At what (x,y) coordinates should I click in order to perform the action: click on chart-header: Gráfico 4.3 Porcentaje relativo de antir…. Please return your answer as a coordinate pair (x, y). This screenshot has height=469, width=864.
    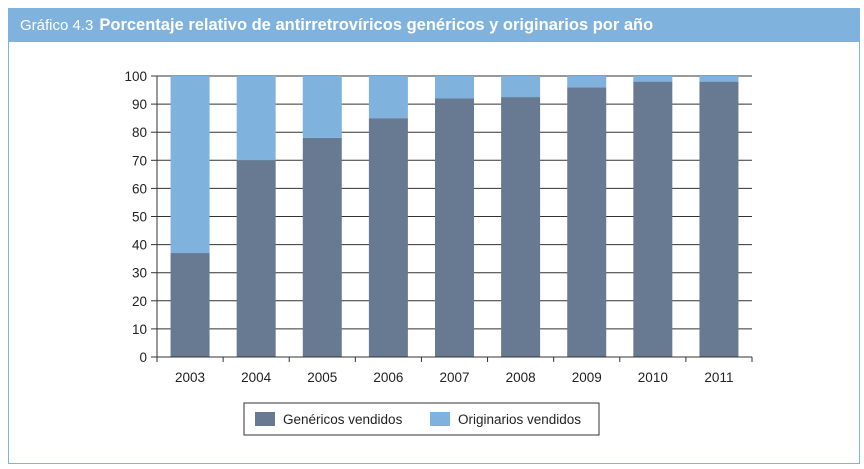
    Looking at the image, I should click on (434, 25).